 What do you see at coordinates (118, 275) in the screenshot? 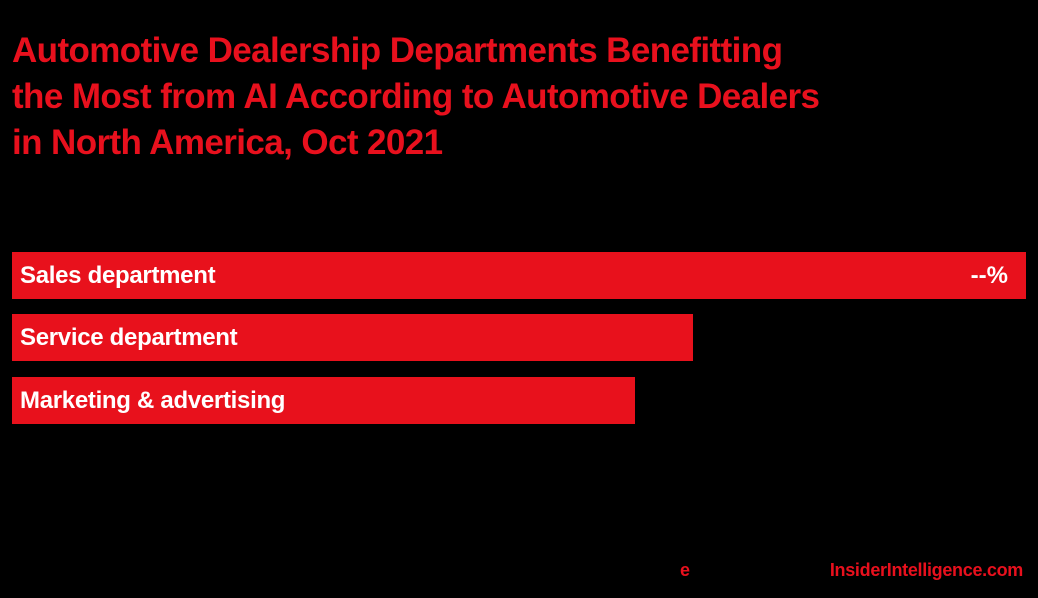
I see `bar-label: Sales department` at bounding box center [118, 275].